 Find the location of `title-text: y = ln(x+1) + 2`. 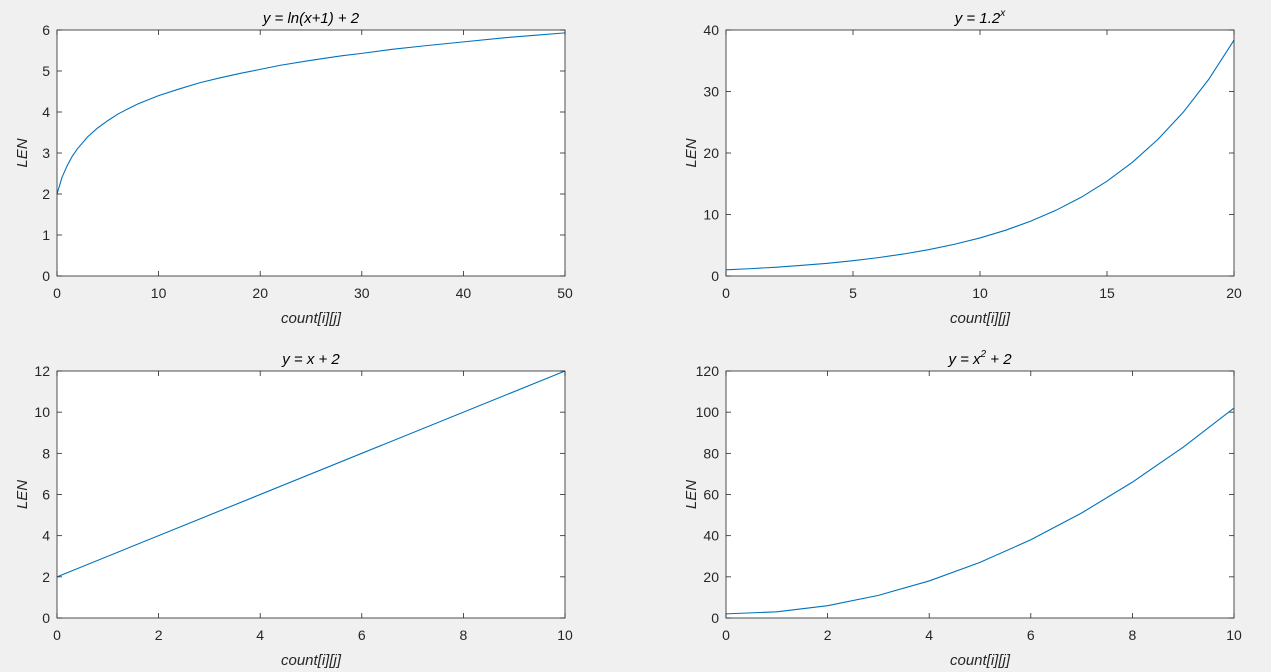

title-text: y = ln(x+1) + 2 is located at coordinates (311, 18).